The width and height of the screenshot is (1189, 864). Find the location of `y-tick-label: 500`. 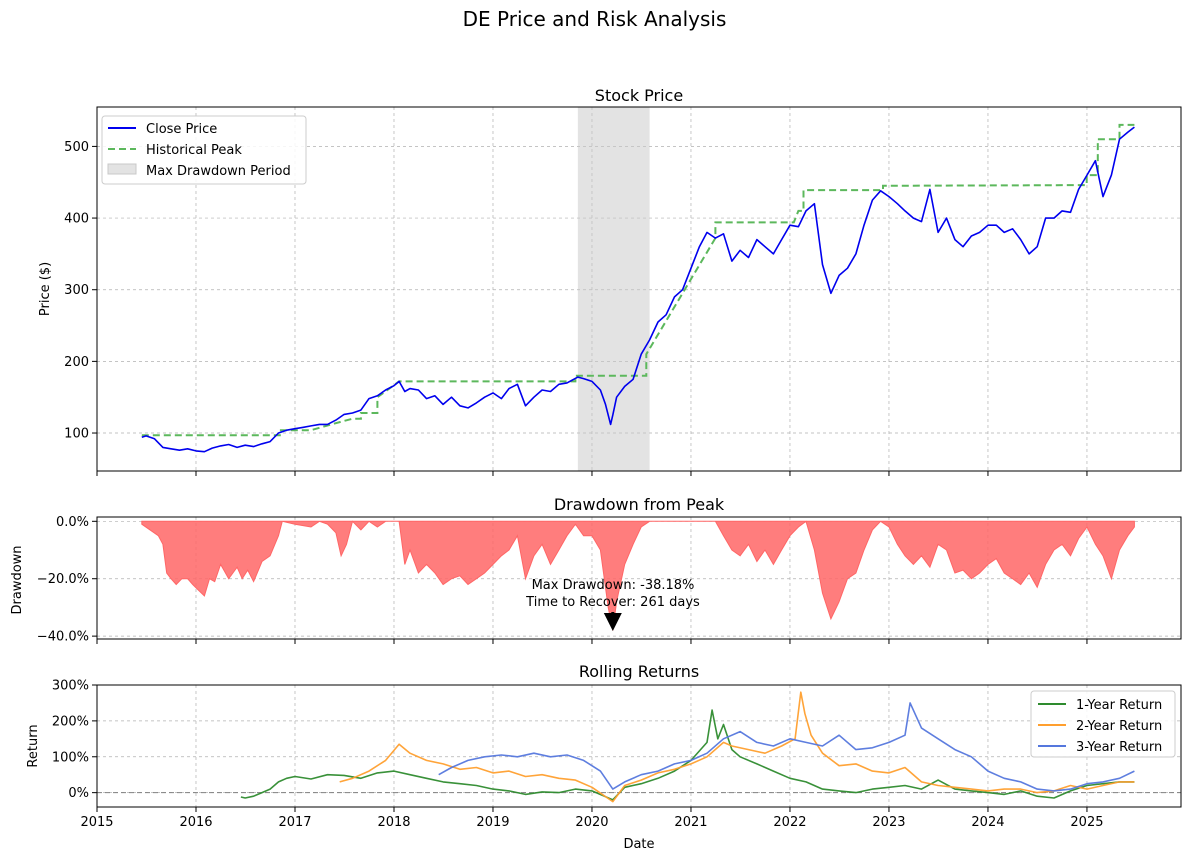

y-tick-label: 500 is located at coordinates (76, 147).